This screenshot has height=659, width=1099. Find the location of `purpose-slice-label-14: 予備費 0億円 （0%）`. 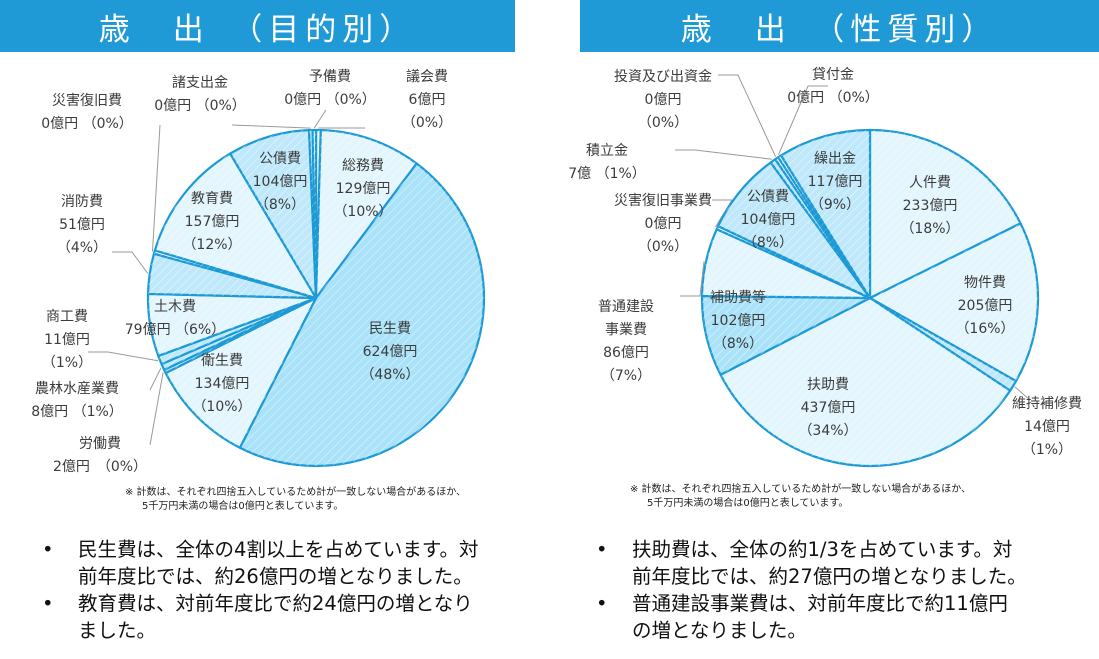

purpose-slice-label-14: 予備費 0億円 （0%） is located at coordinates (330, 89).